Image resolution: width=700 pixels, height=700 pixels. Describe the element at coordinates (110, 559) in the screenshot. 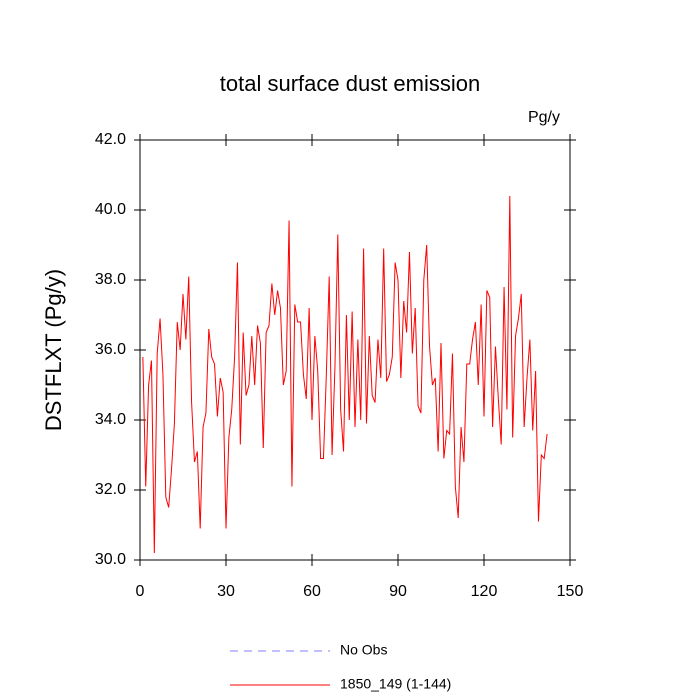

I see `y-tick-label: 30.0` at that location.